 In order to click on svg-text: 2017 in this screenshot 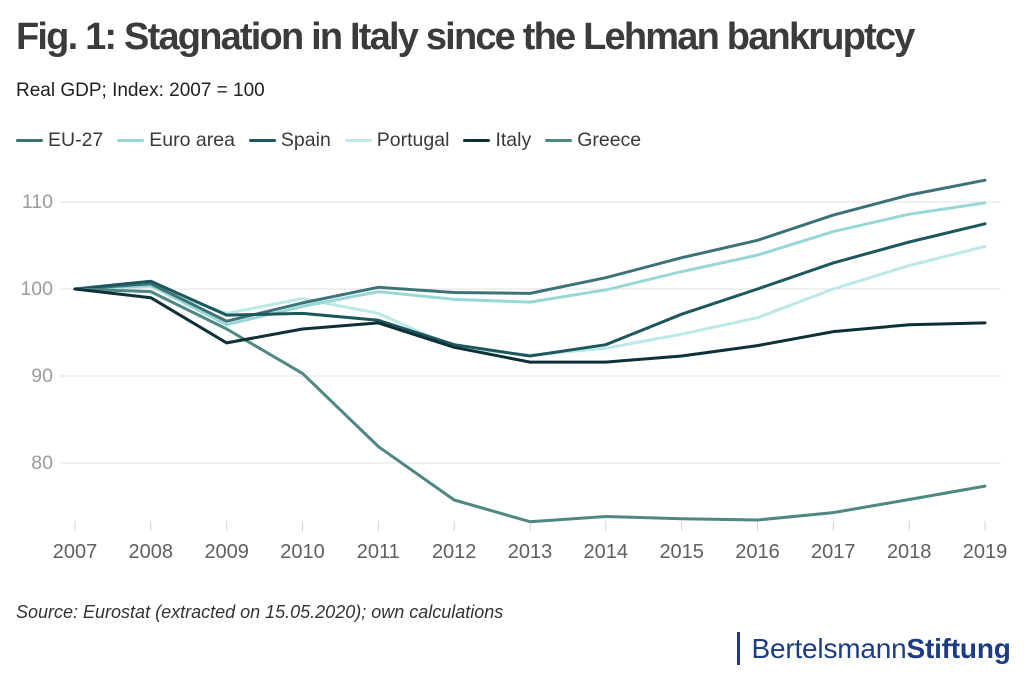, I will do `click(833, 552)`.